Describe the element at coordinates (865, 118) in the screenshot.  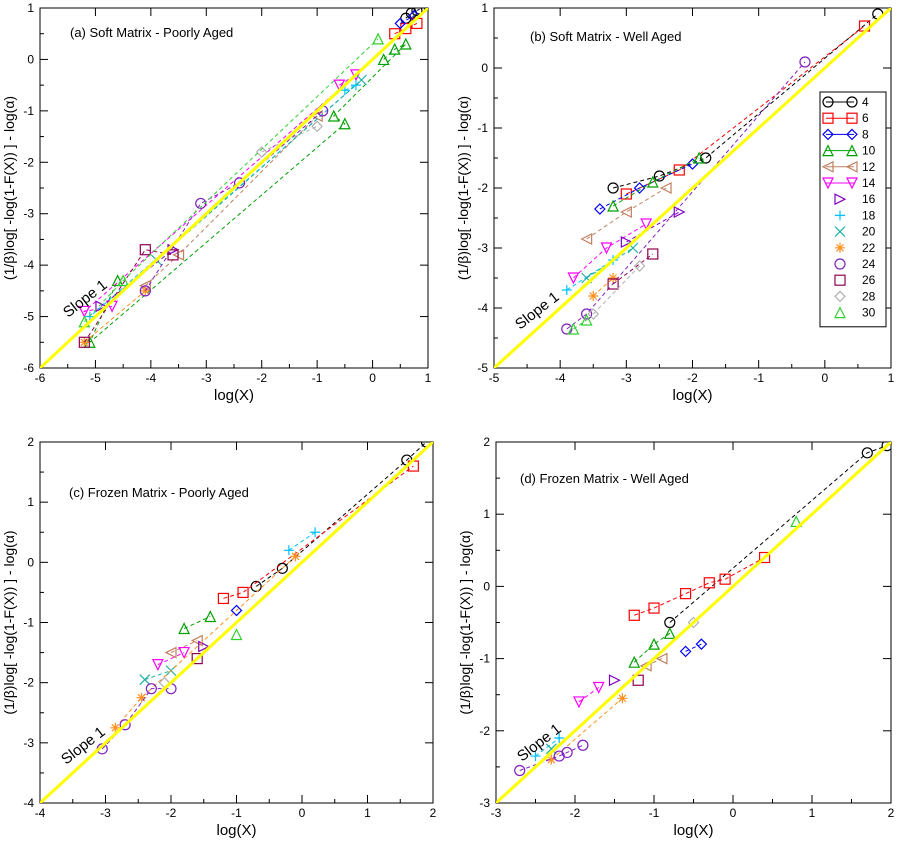
I see `legend-label-6: 6` at that location.